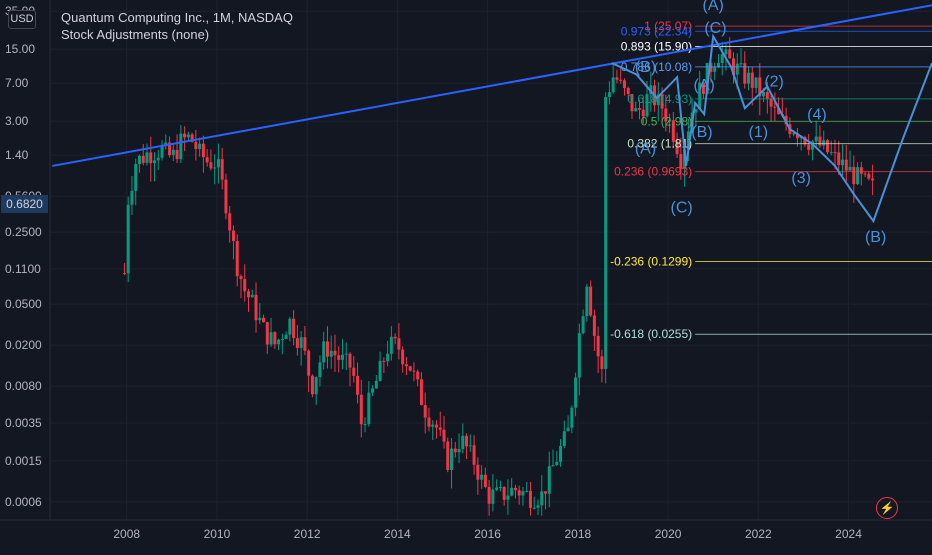 This screenshot has width=932, height=555. I want to click on x-tick-label: 2008, so click(126, 534).